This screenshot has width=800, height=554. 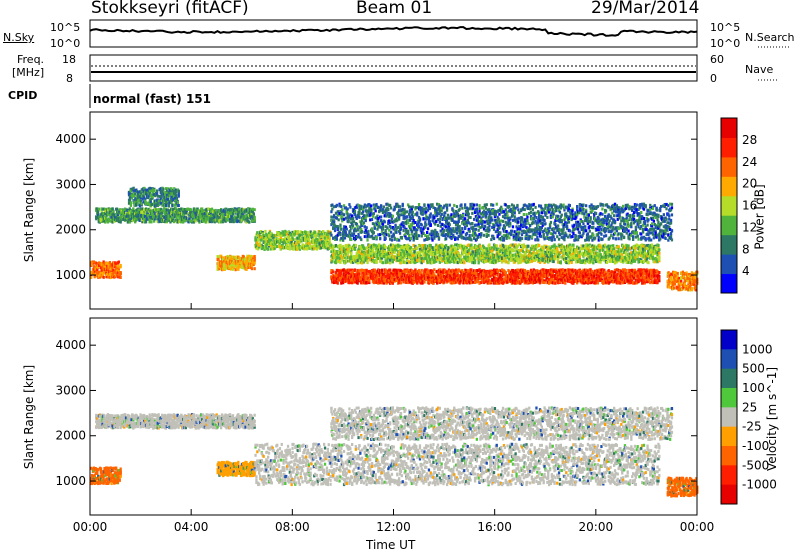 I want to click on nave-tick-low: 0, so click(x=713, y=78).